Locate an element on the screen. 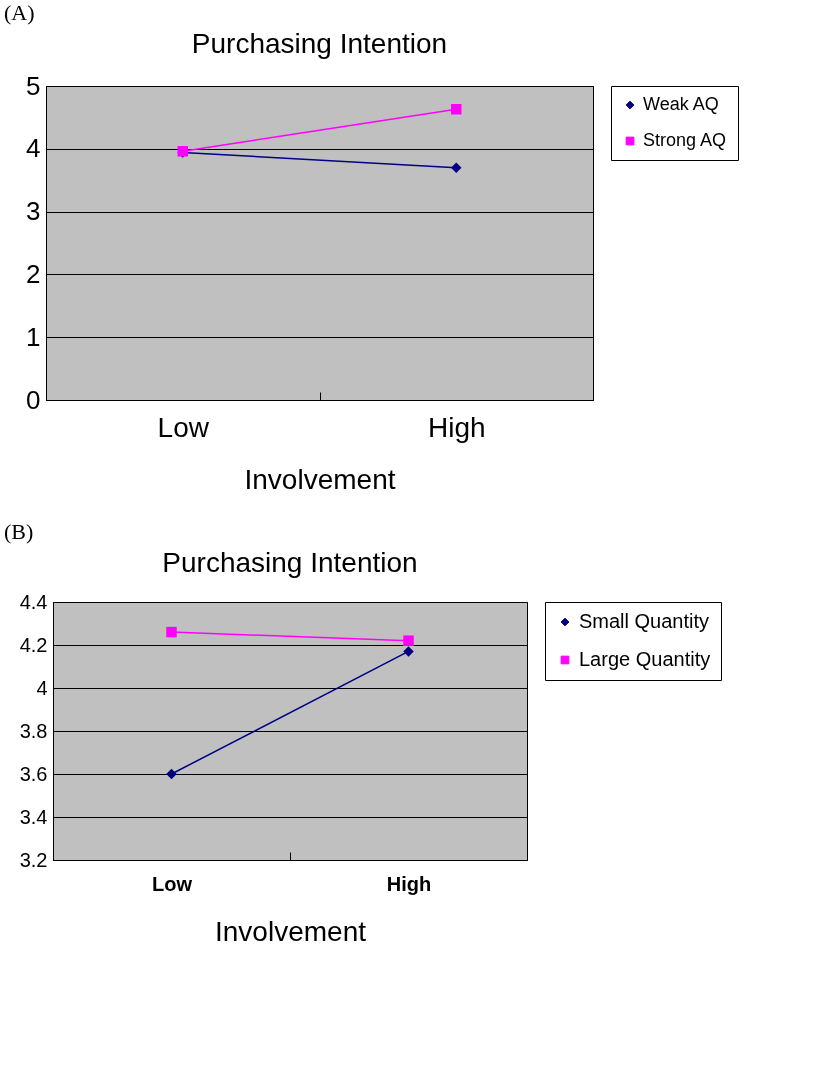  y-tick-label: 0 is located at coordinates (33, 399).